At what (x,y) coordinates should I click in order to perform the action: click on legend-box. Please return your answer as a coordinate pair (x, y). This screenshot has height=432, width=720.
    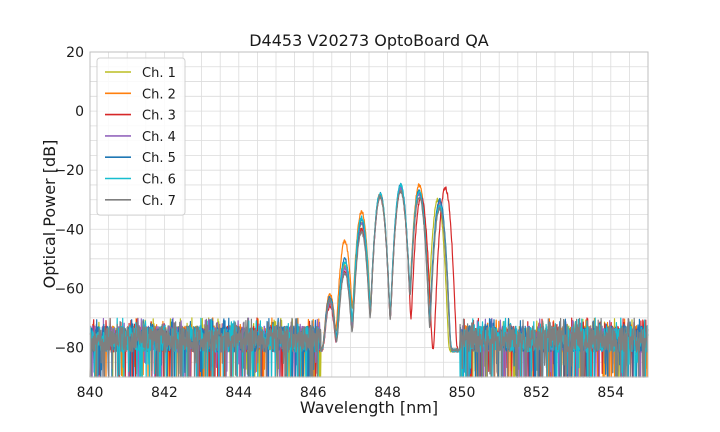
    Looking at the image, I should click on (141, 136).